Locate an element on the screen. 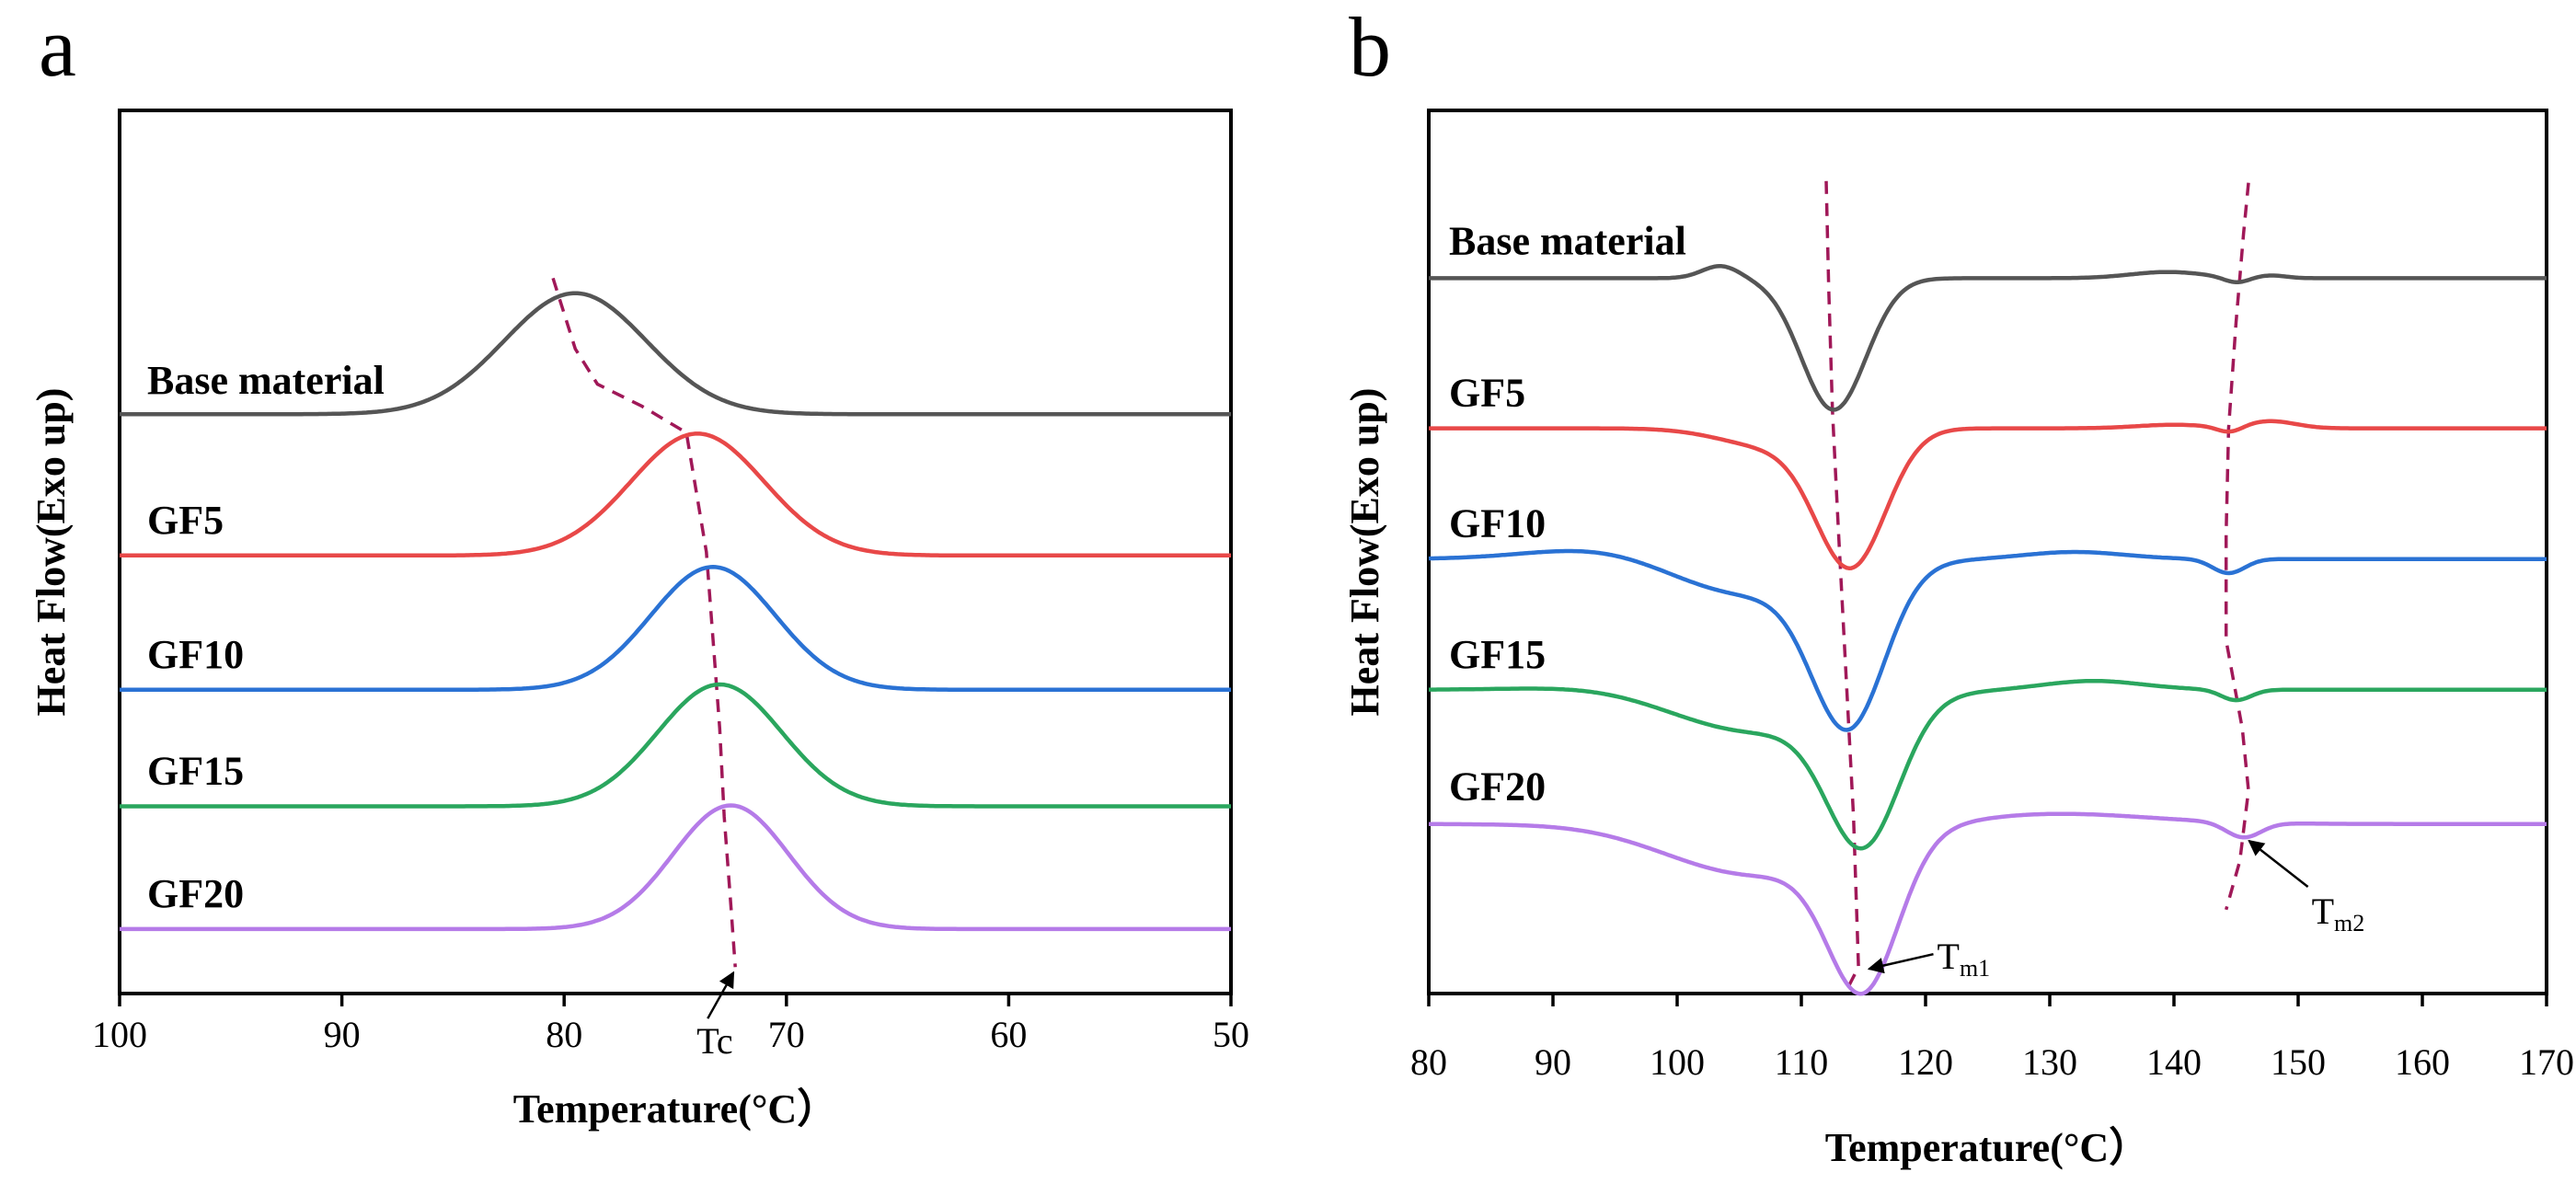  annotation-label: Tm1 is located at coordinates (1964, 959).